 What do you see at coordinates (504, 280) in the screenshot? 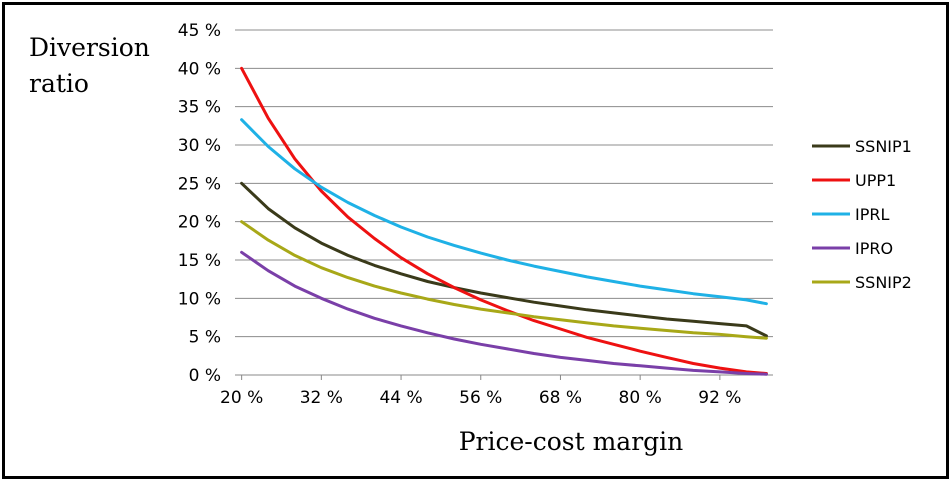
I see `series-line-ssnip2` at bounding box center [504, 280].